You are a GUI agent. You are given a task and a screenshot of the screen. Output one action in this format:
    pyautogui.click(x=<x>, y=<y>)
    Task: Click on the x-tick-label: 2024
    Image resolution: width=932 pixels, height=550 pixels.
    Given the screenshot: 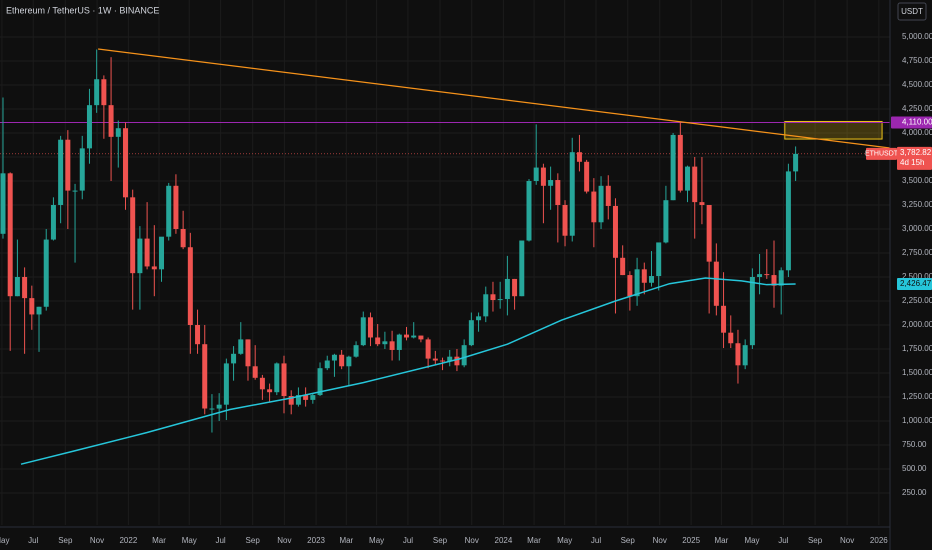 What is the action you would take?
    pyautogui.click(x=504, y=540)
    